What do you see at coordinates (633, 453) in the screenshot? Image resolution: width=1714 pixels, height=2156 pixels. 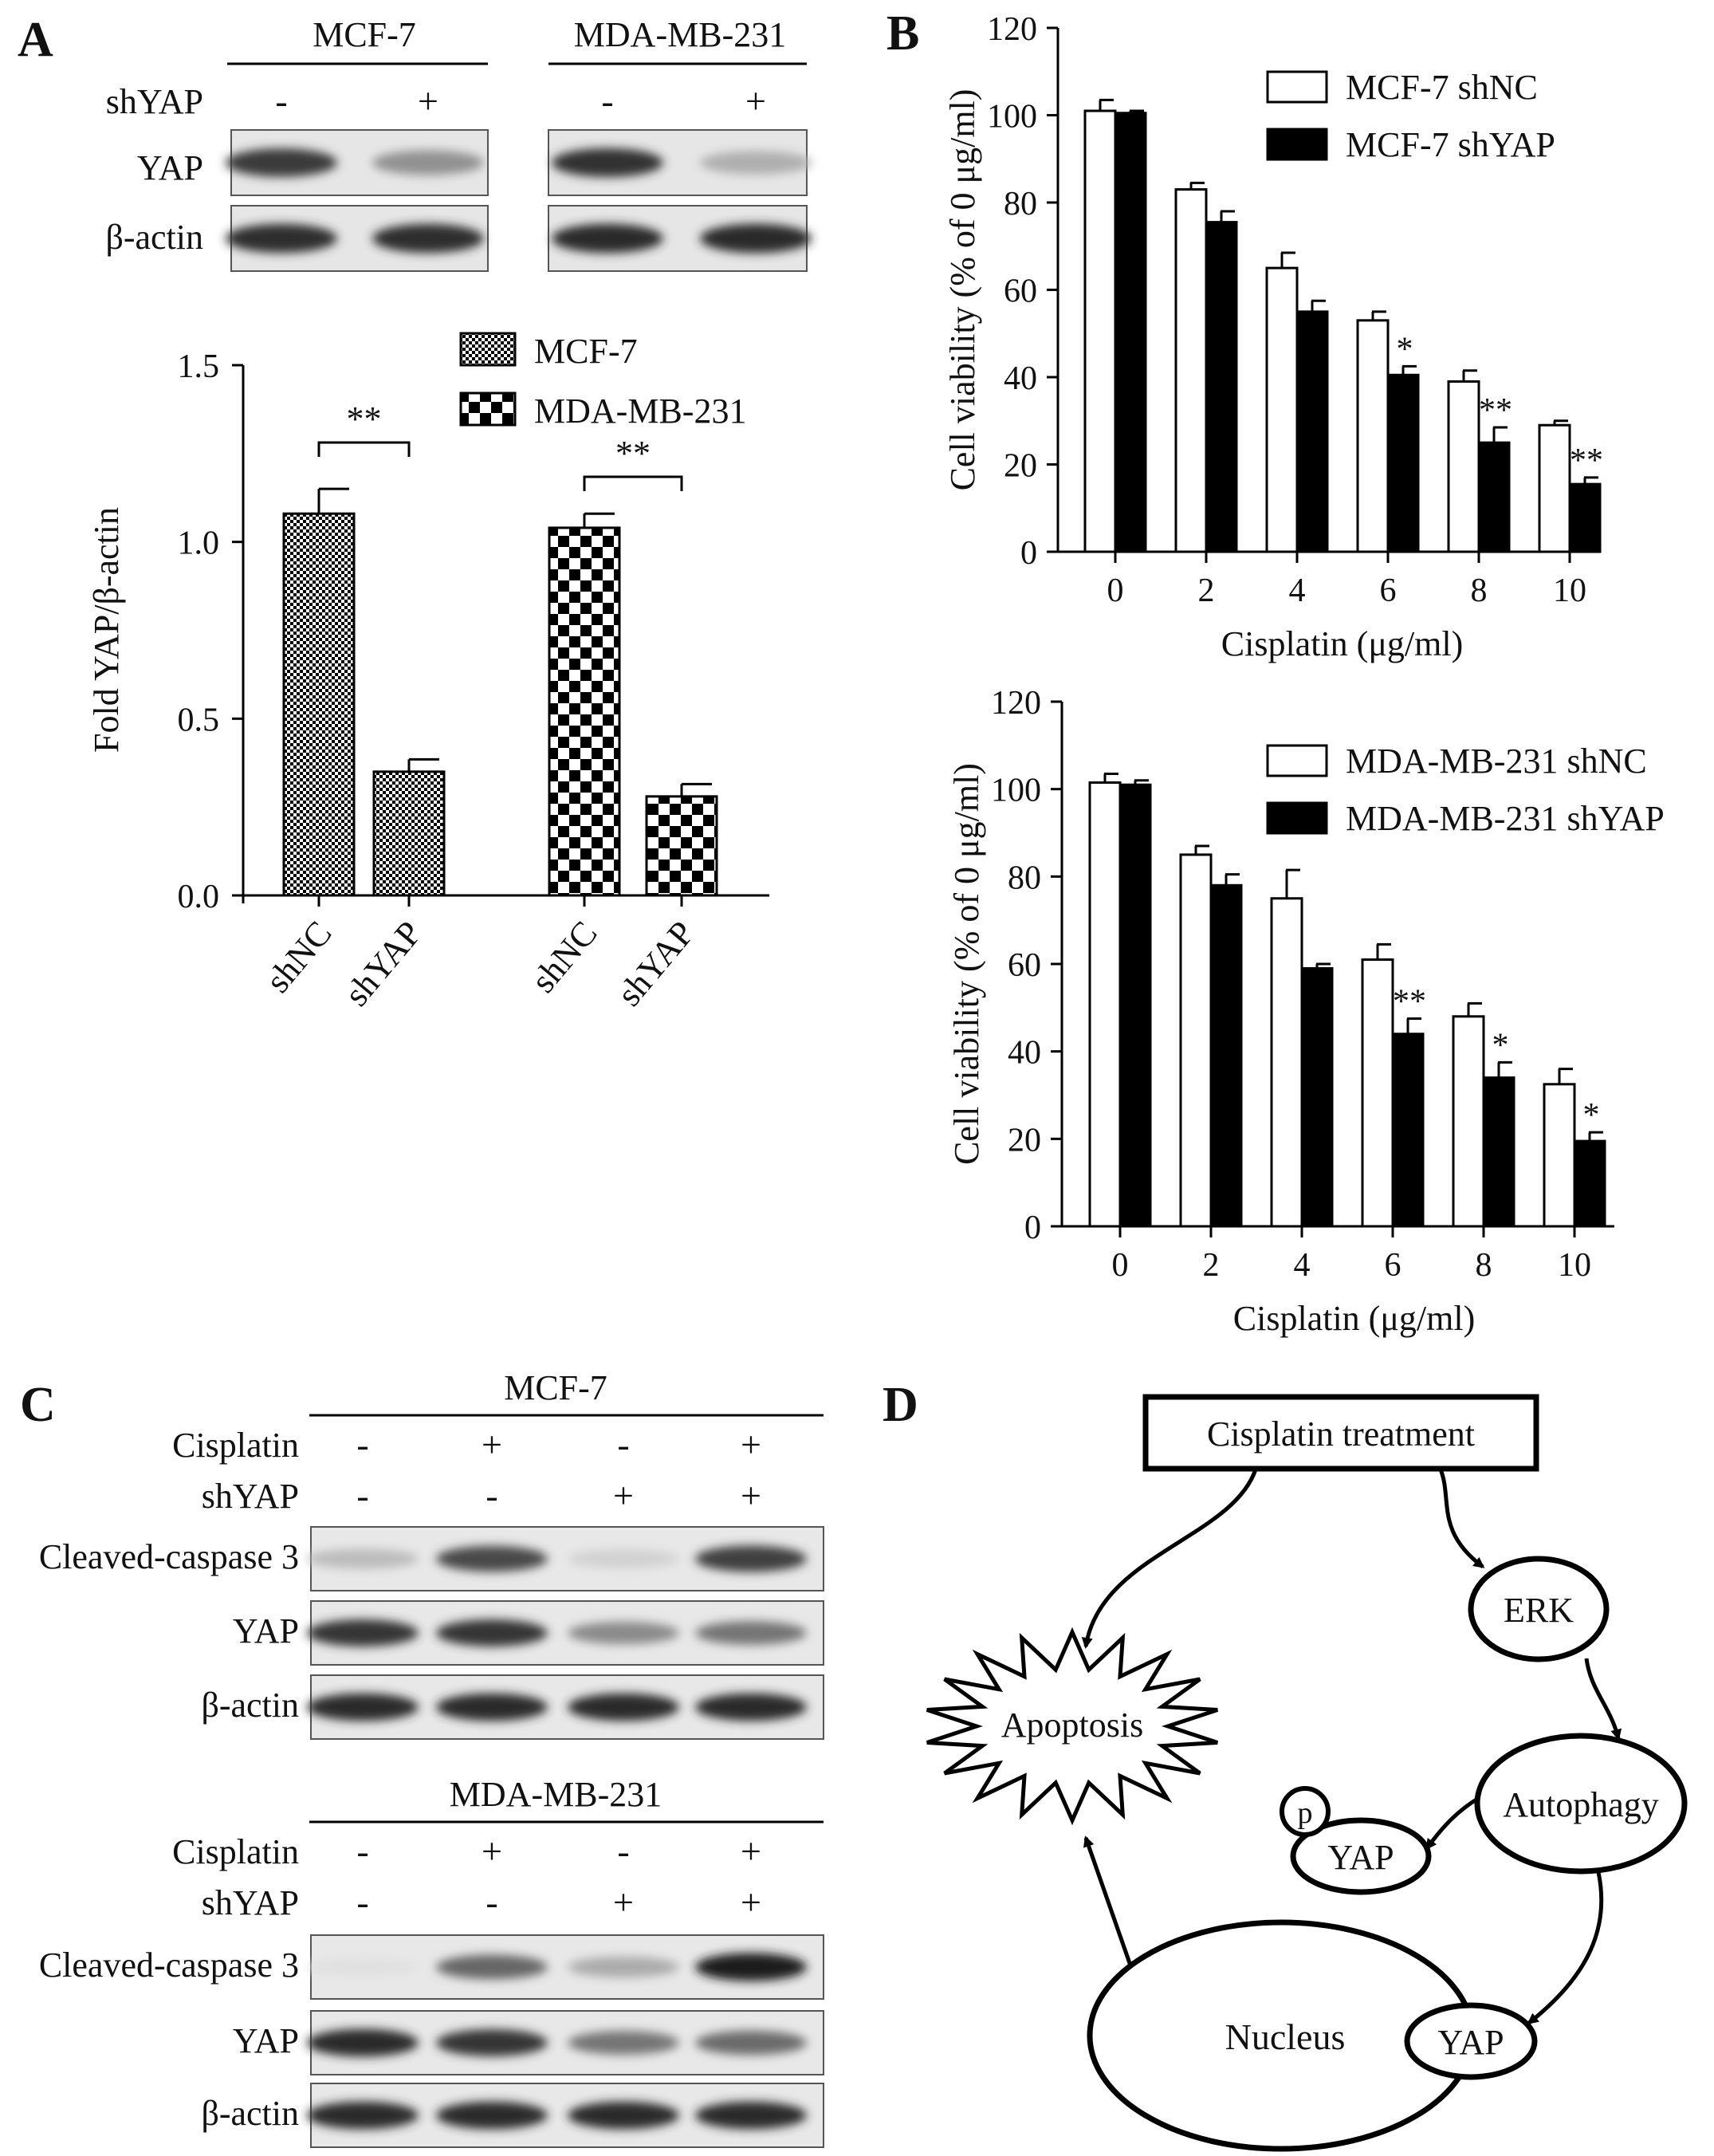 I see `chart-a-significance-mark: **` at bounding box center [633, 453].